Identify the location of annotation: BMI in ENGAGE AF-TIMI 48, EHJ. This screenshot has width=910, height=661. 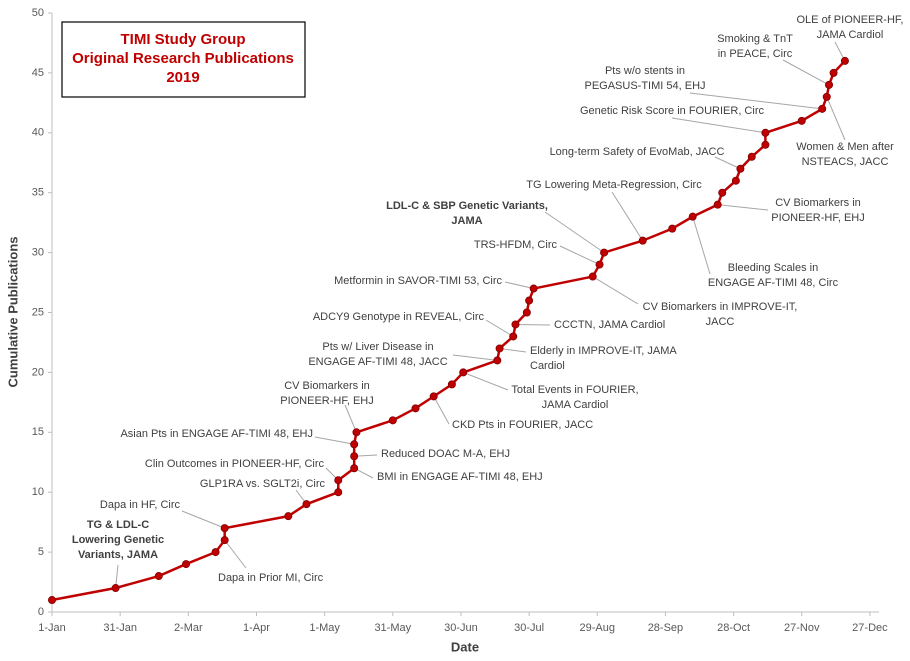
(460, 477).